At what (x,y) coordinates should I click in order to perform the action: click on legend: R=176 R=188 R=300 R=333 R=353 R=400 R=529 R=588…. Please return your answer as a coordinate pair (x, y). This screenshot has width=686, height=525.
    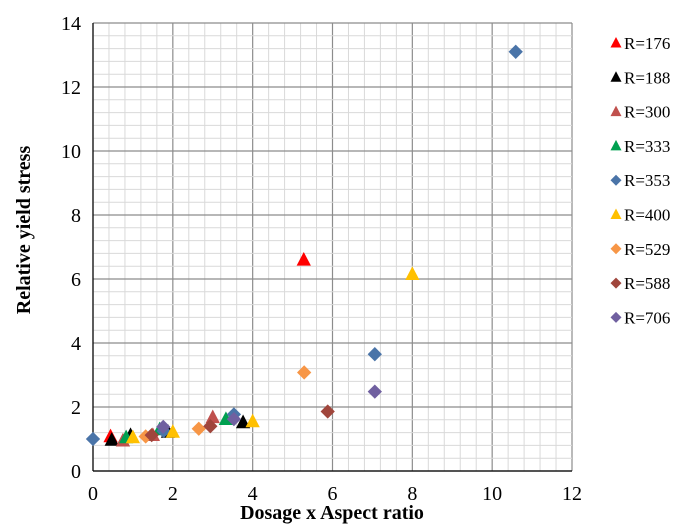
    Looking at the image, I should click on (640, 180).